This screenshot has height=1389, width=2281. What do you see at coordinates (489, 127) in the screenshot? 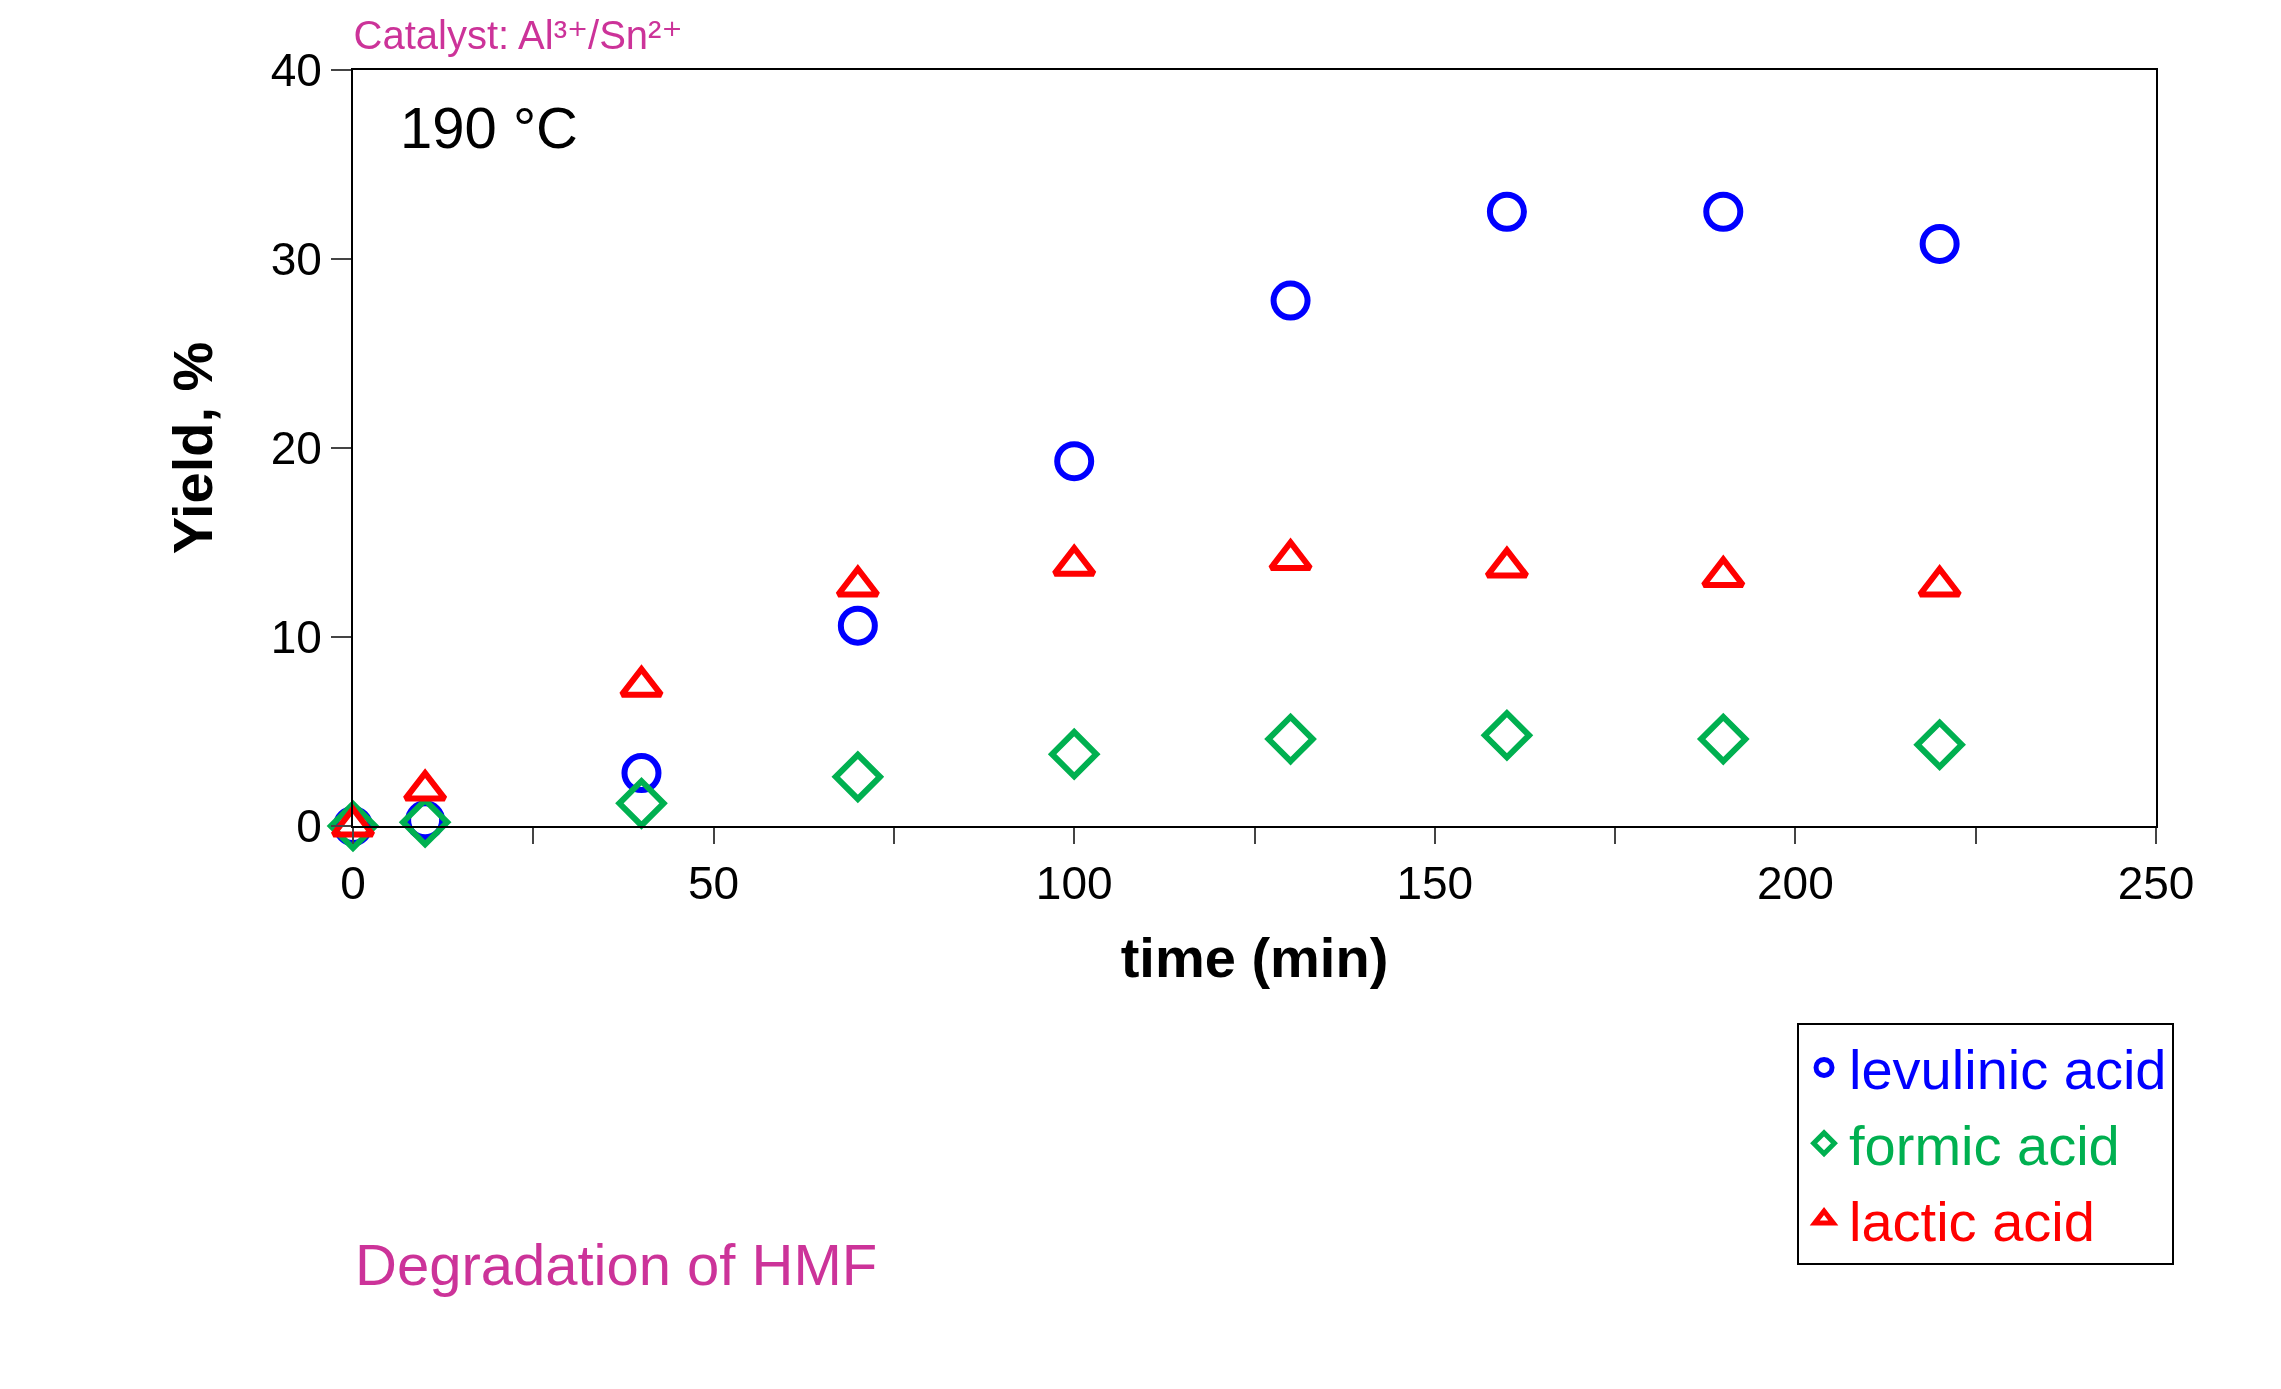
I see `annotation: 190 °C` at bounding box center [489, 127].